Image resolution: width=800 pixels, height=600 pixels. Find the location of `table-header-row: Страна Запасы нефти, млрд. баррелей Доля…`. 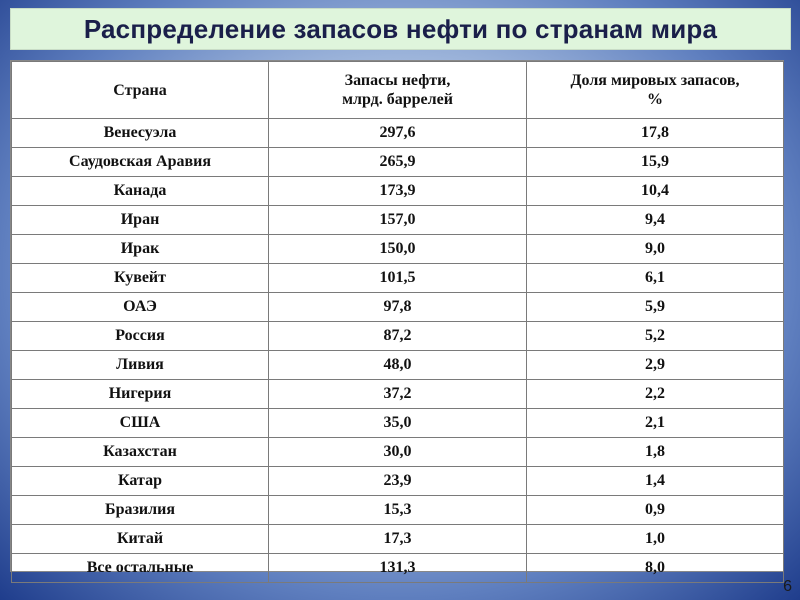

table-header-row: Страна Запасы нефти, млрд. баррелей Доля… is located at coordinates (397, 90).